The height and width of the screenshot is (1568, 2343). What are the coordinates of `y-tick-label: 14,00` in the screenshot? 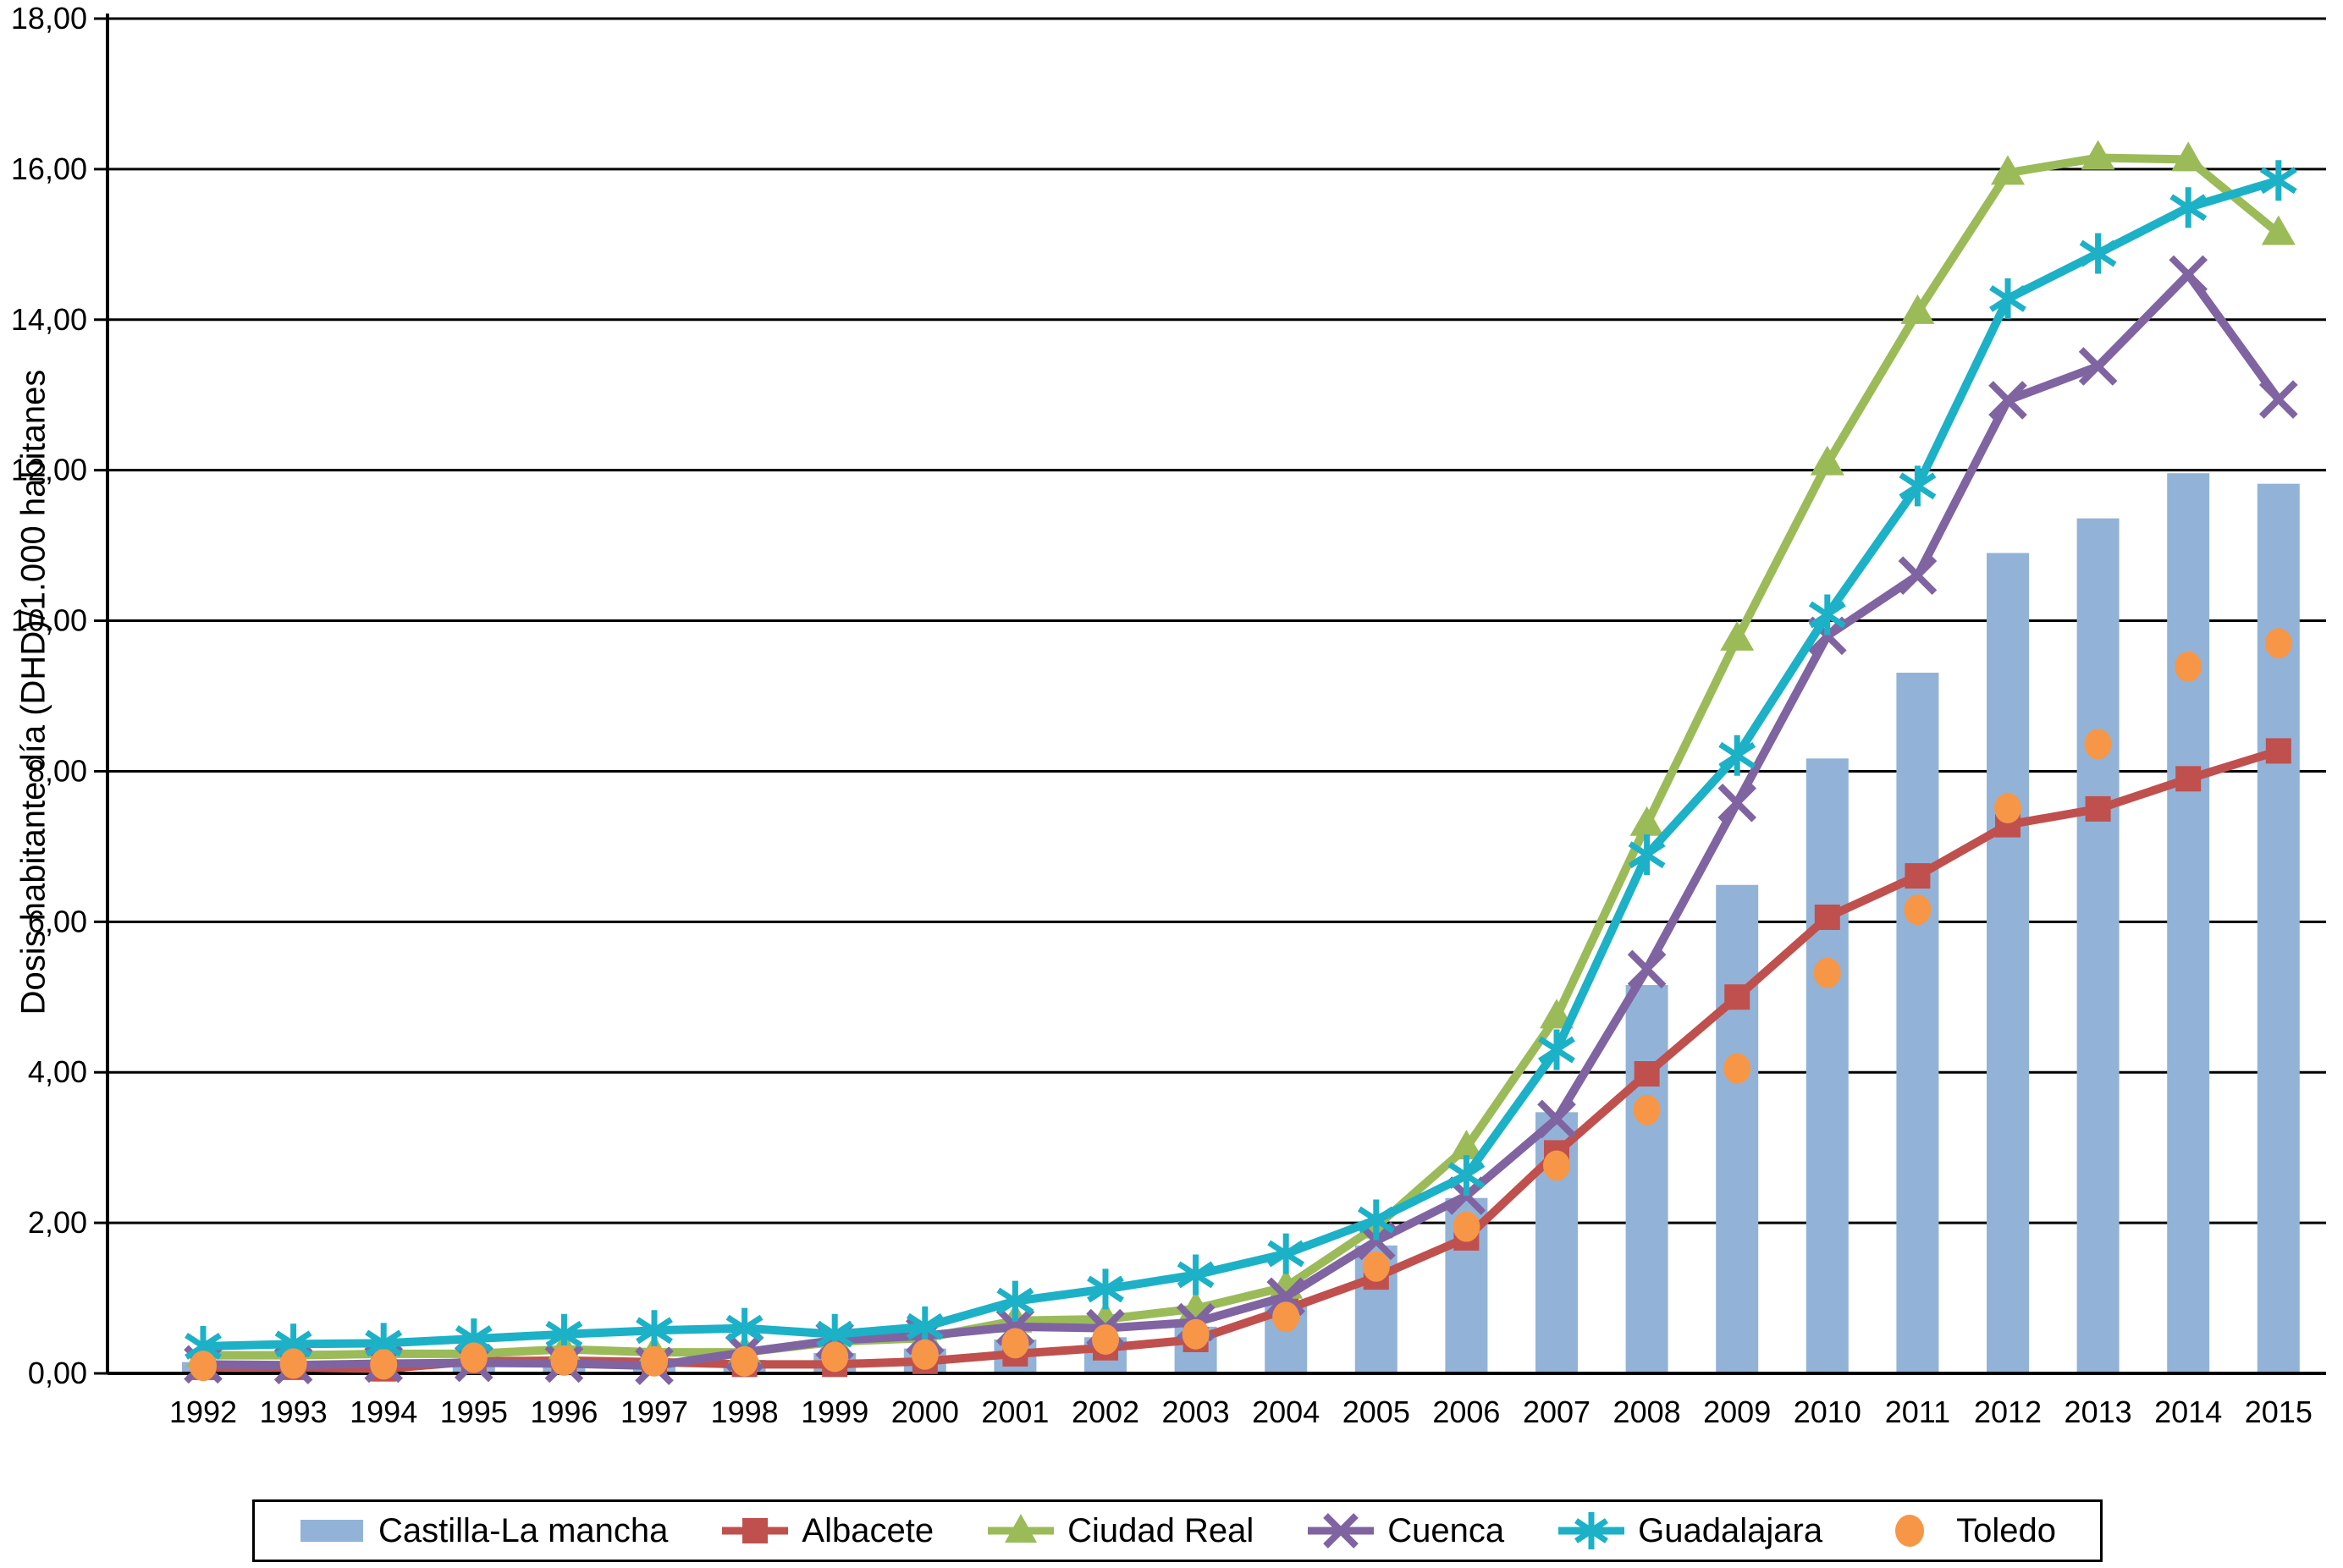 It's located at (49, 319).